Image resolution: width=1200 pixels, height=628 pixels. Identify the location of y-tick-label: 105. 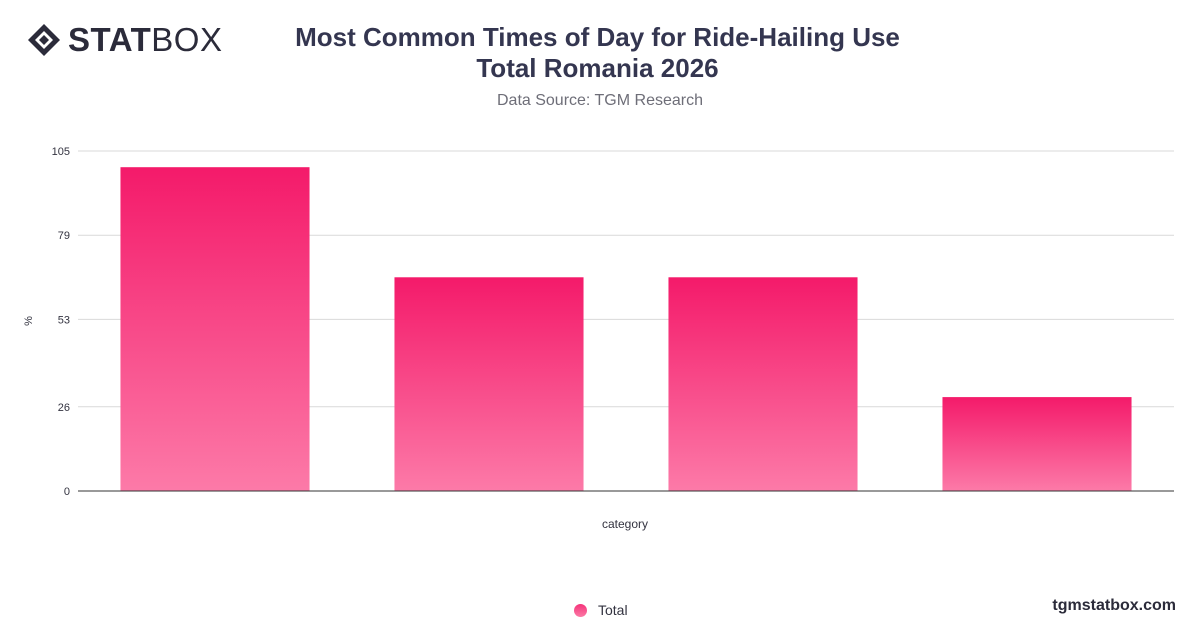
(61, 152).